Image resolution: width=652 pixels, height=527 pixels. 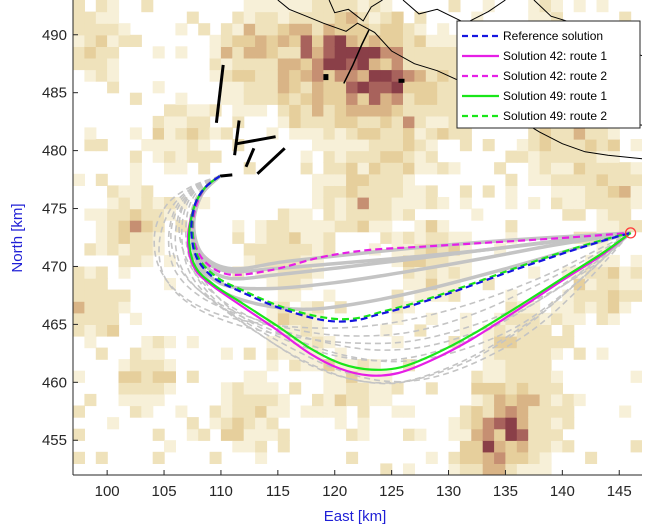 I want to click on target-marker, so click(x=630, y=233).